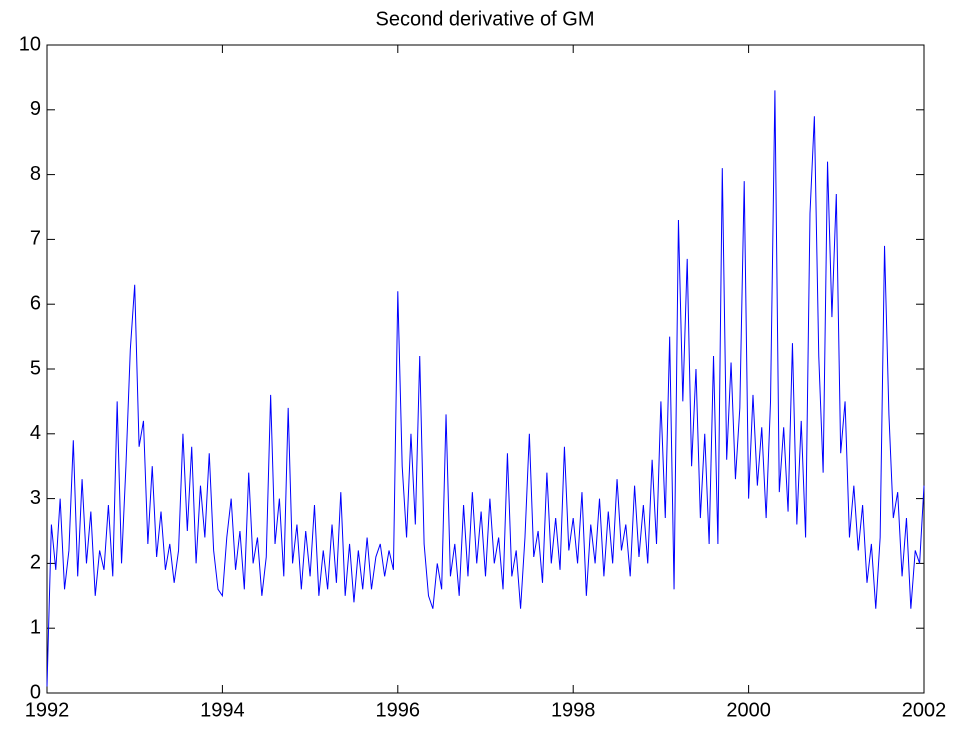 Image resolution: width=959 pixels, height=736 pixels. Describe the element at coordinates (35, 303) in the screenshot. I see `y-tick-label: 6` at that location.